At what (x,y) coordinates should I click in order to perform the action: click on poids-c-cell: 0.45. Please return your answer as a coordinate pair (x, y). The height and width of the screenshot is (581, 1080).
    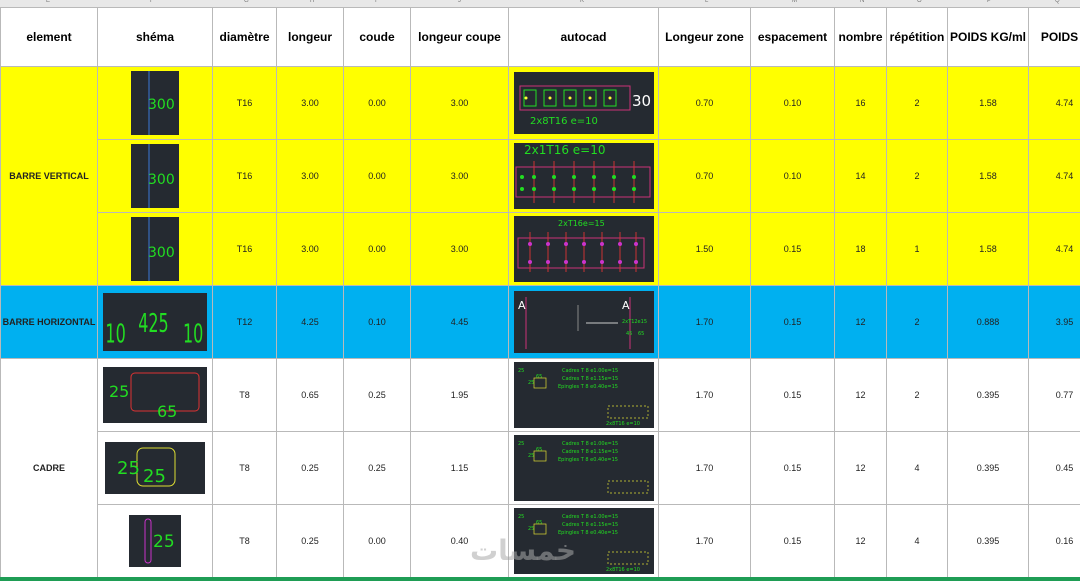
    Looking at the image, I should click on (1054, 468).